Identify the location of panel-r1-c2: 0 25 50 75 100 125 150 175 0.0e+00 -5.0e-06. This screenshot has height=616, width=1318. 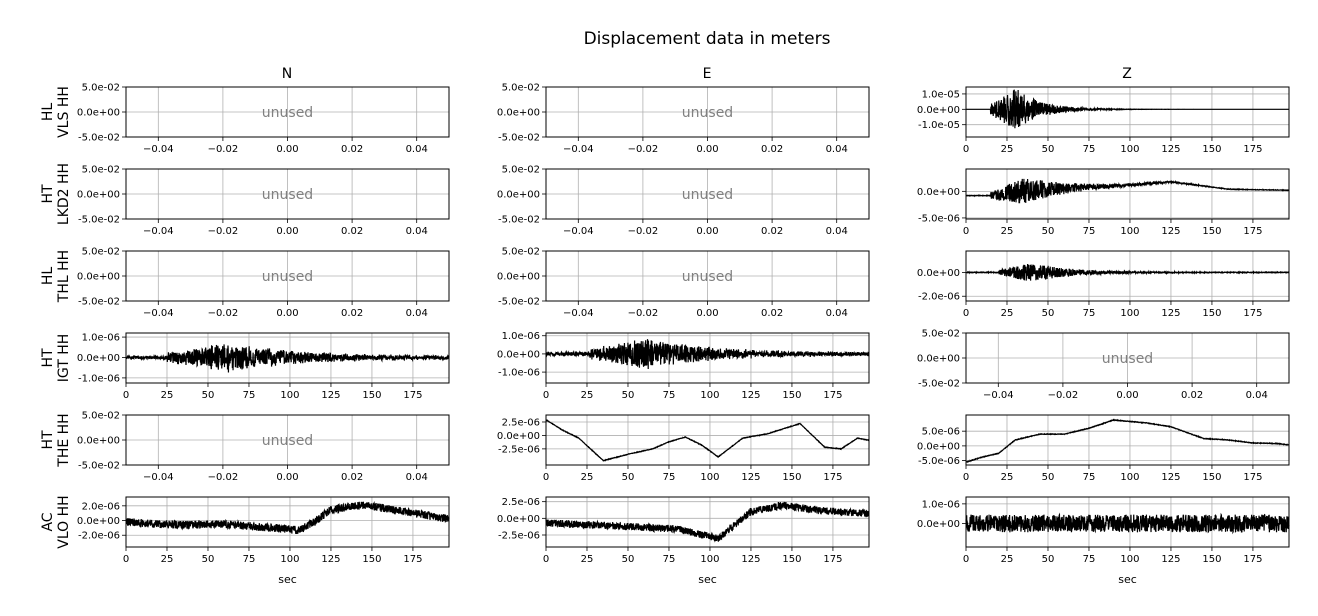
(1103, 202).